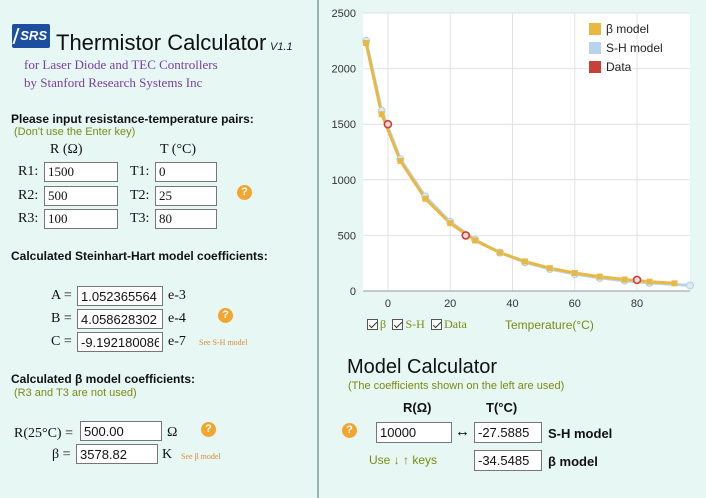 This screenshot has height=498, width=706. What do you see at coordinates (178, 149) in the screenshot?
I see `col-t-header: T (°C)` at bounding box center [178, 149].